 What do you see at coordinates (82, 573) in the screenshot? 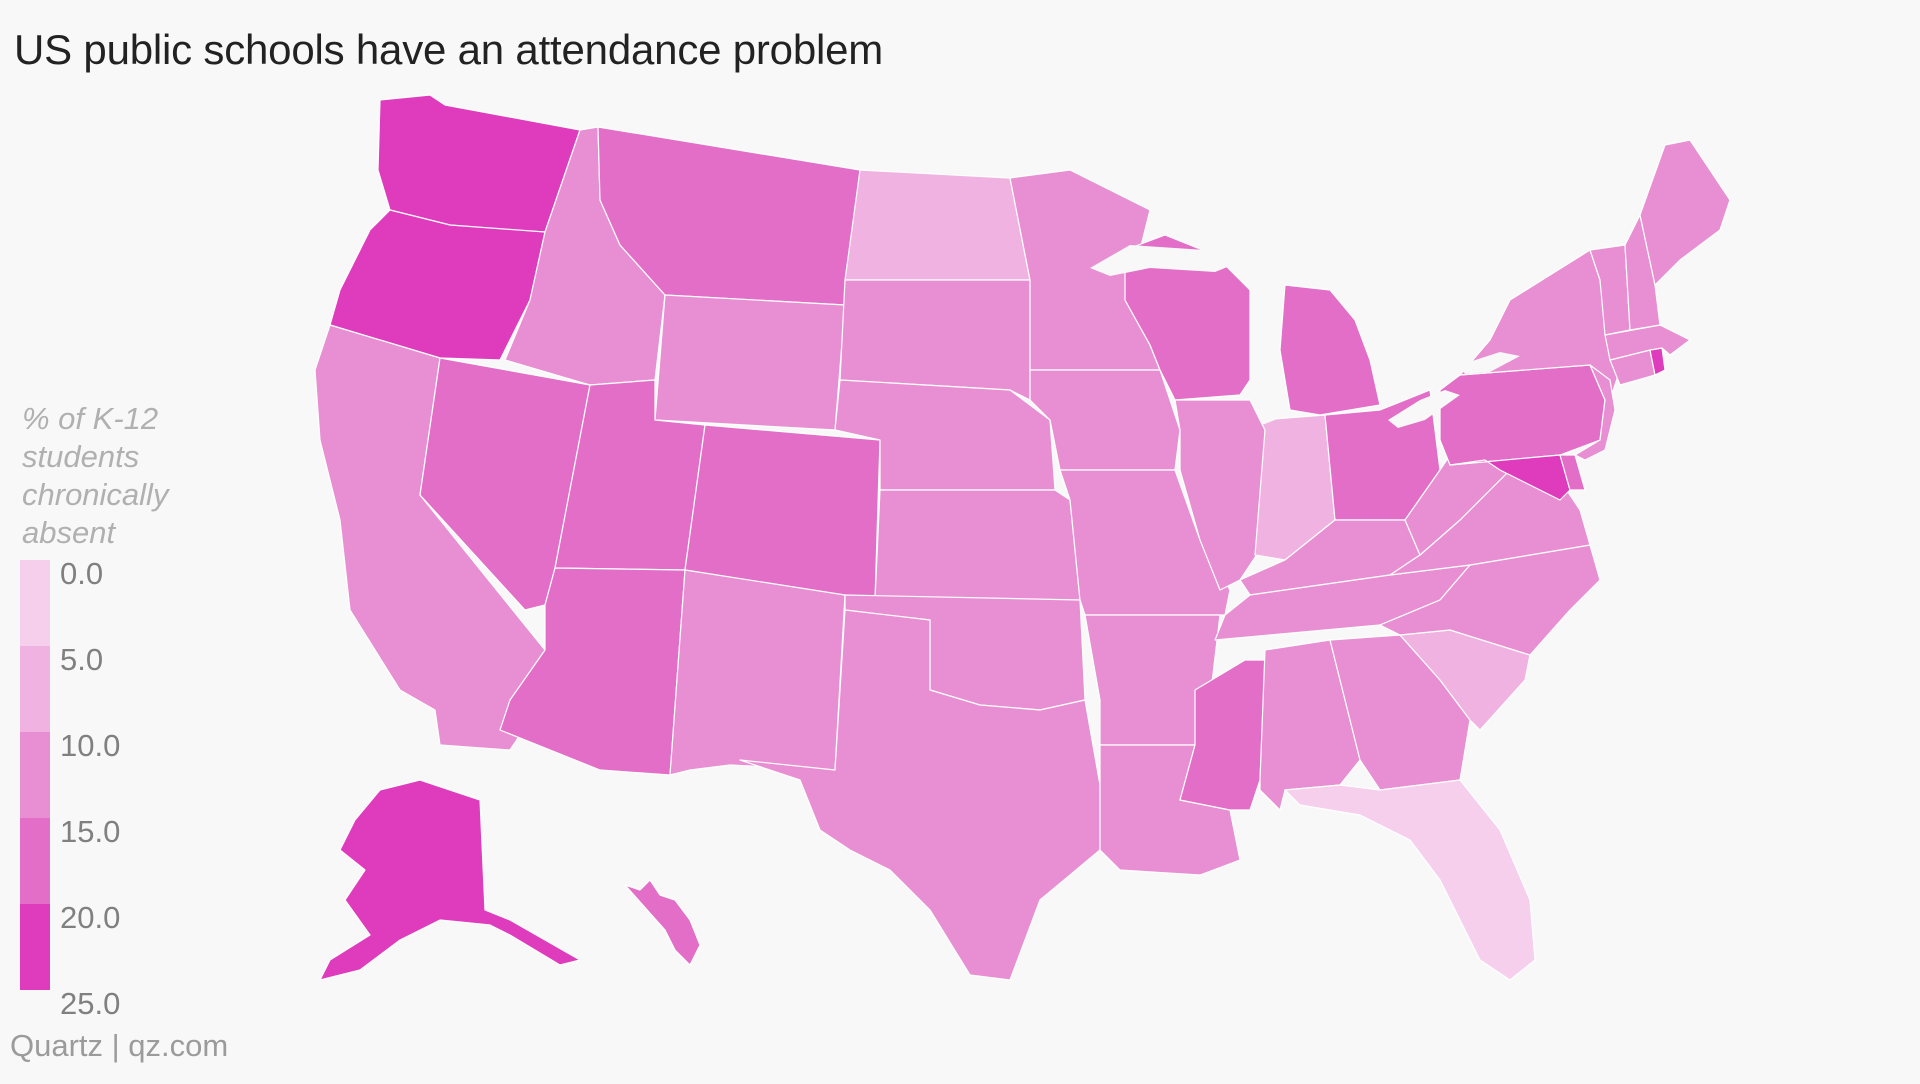
I see `legend-tick-label: 0.0` at bounding box center [82, 573].